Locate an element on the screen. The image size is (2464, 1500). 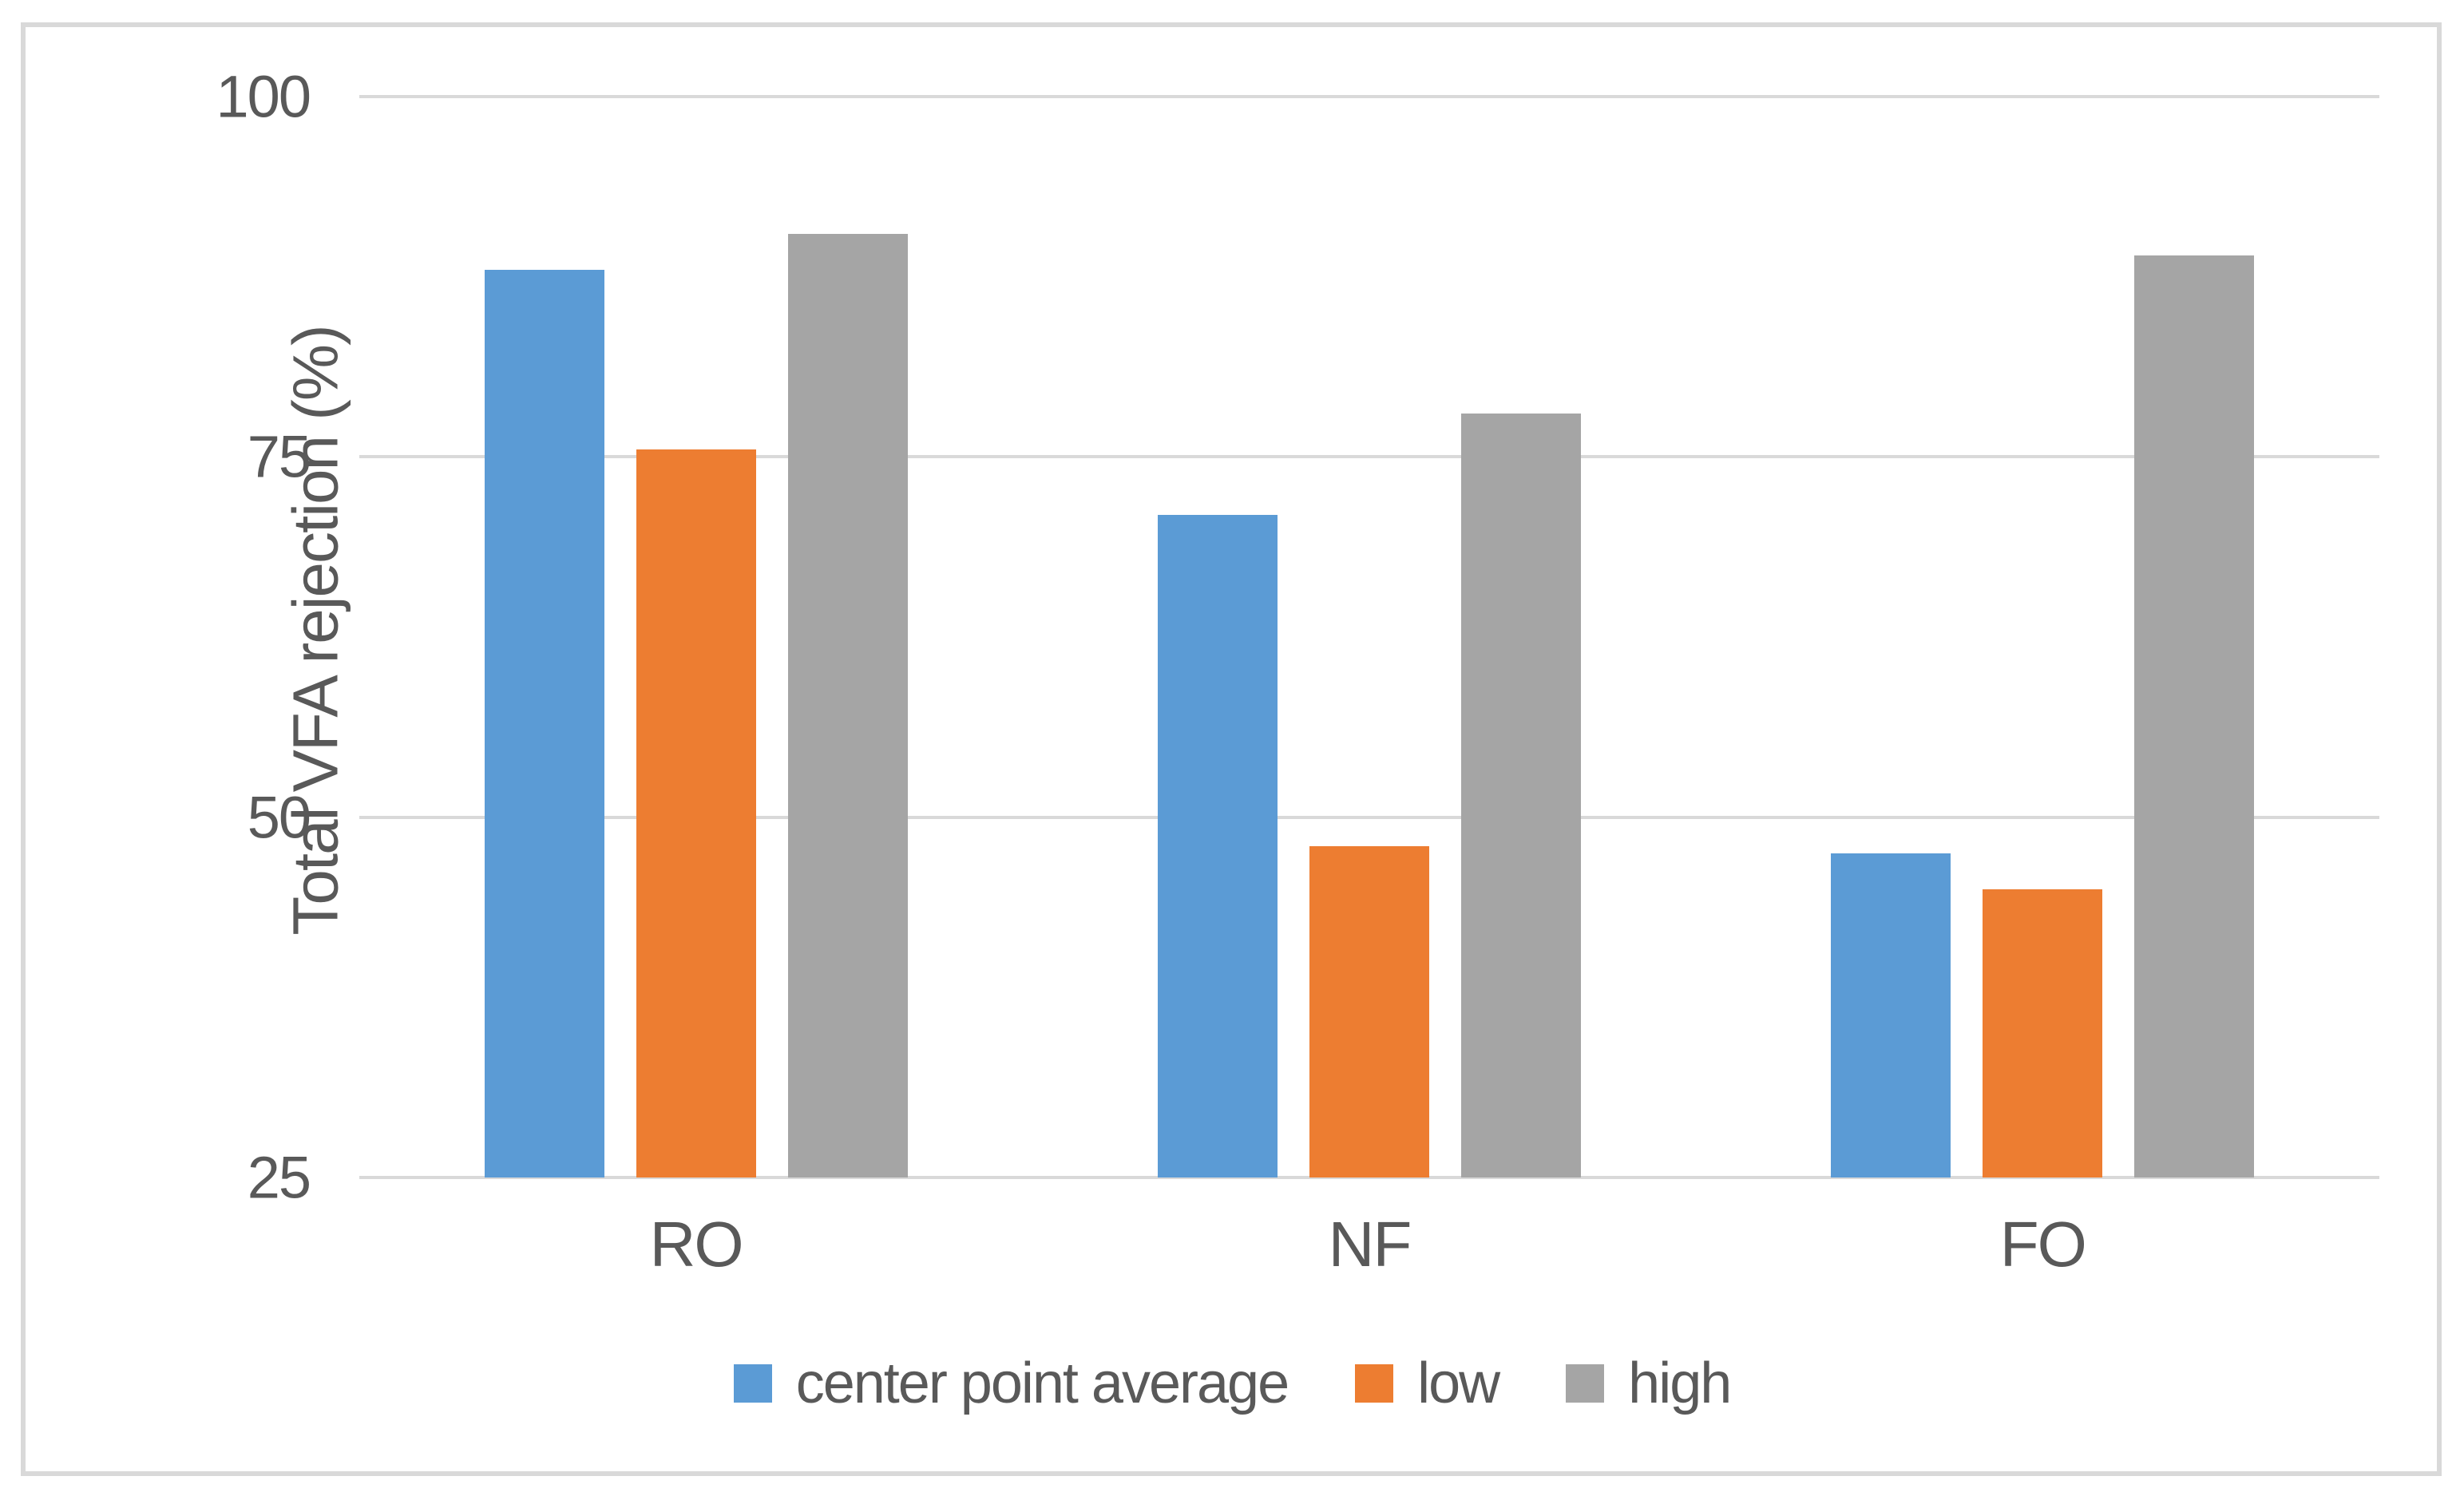
y-tick-label-25: 25 is located at coordinates (279, 1177).